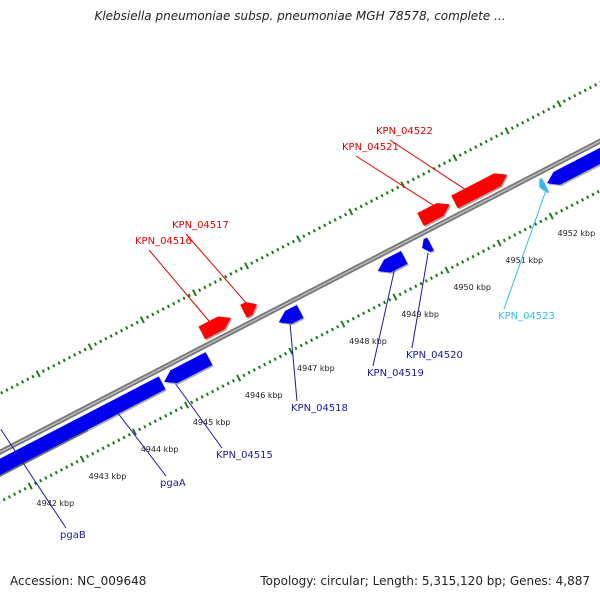  Describe the element at coordinates (368, 341) in the screenshot. I see `scale-tick-label: 4948 kbp` at that location.